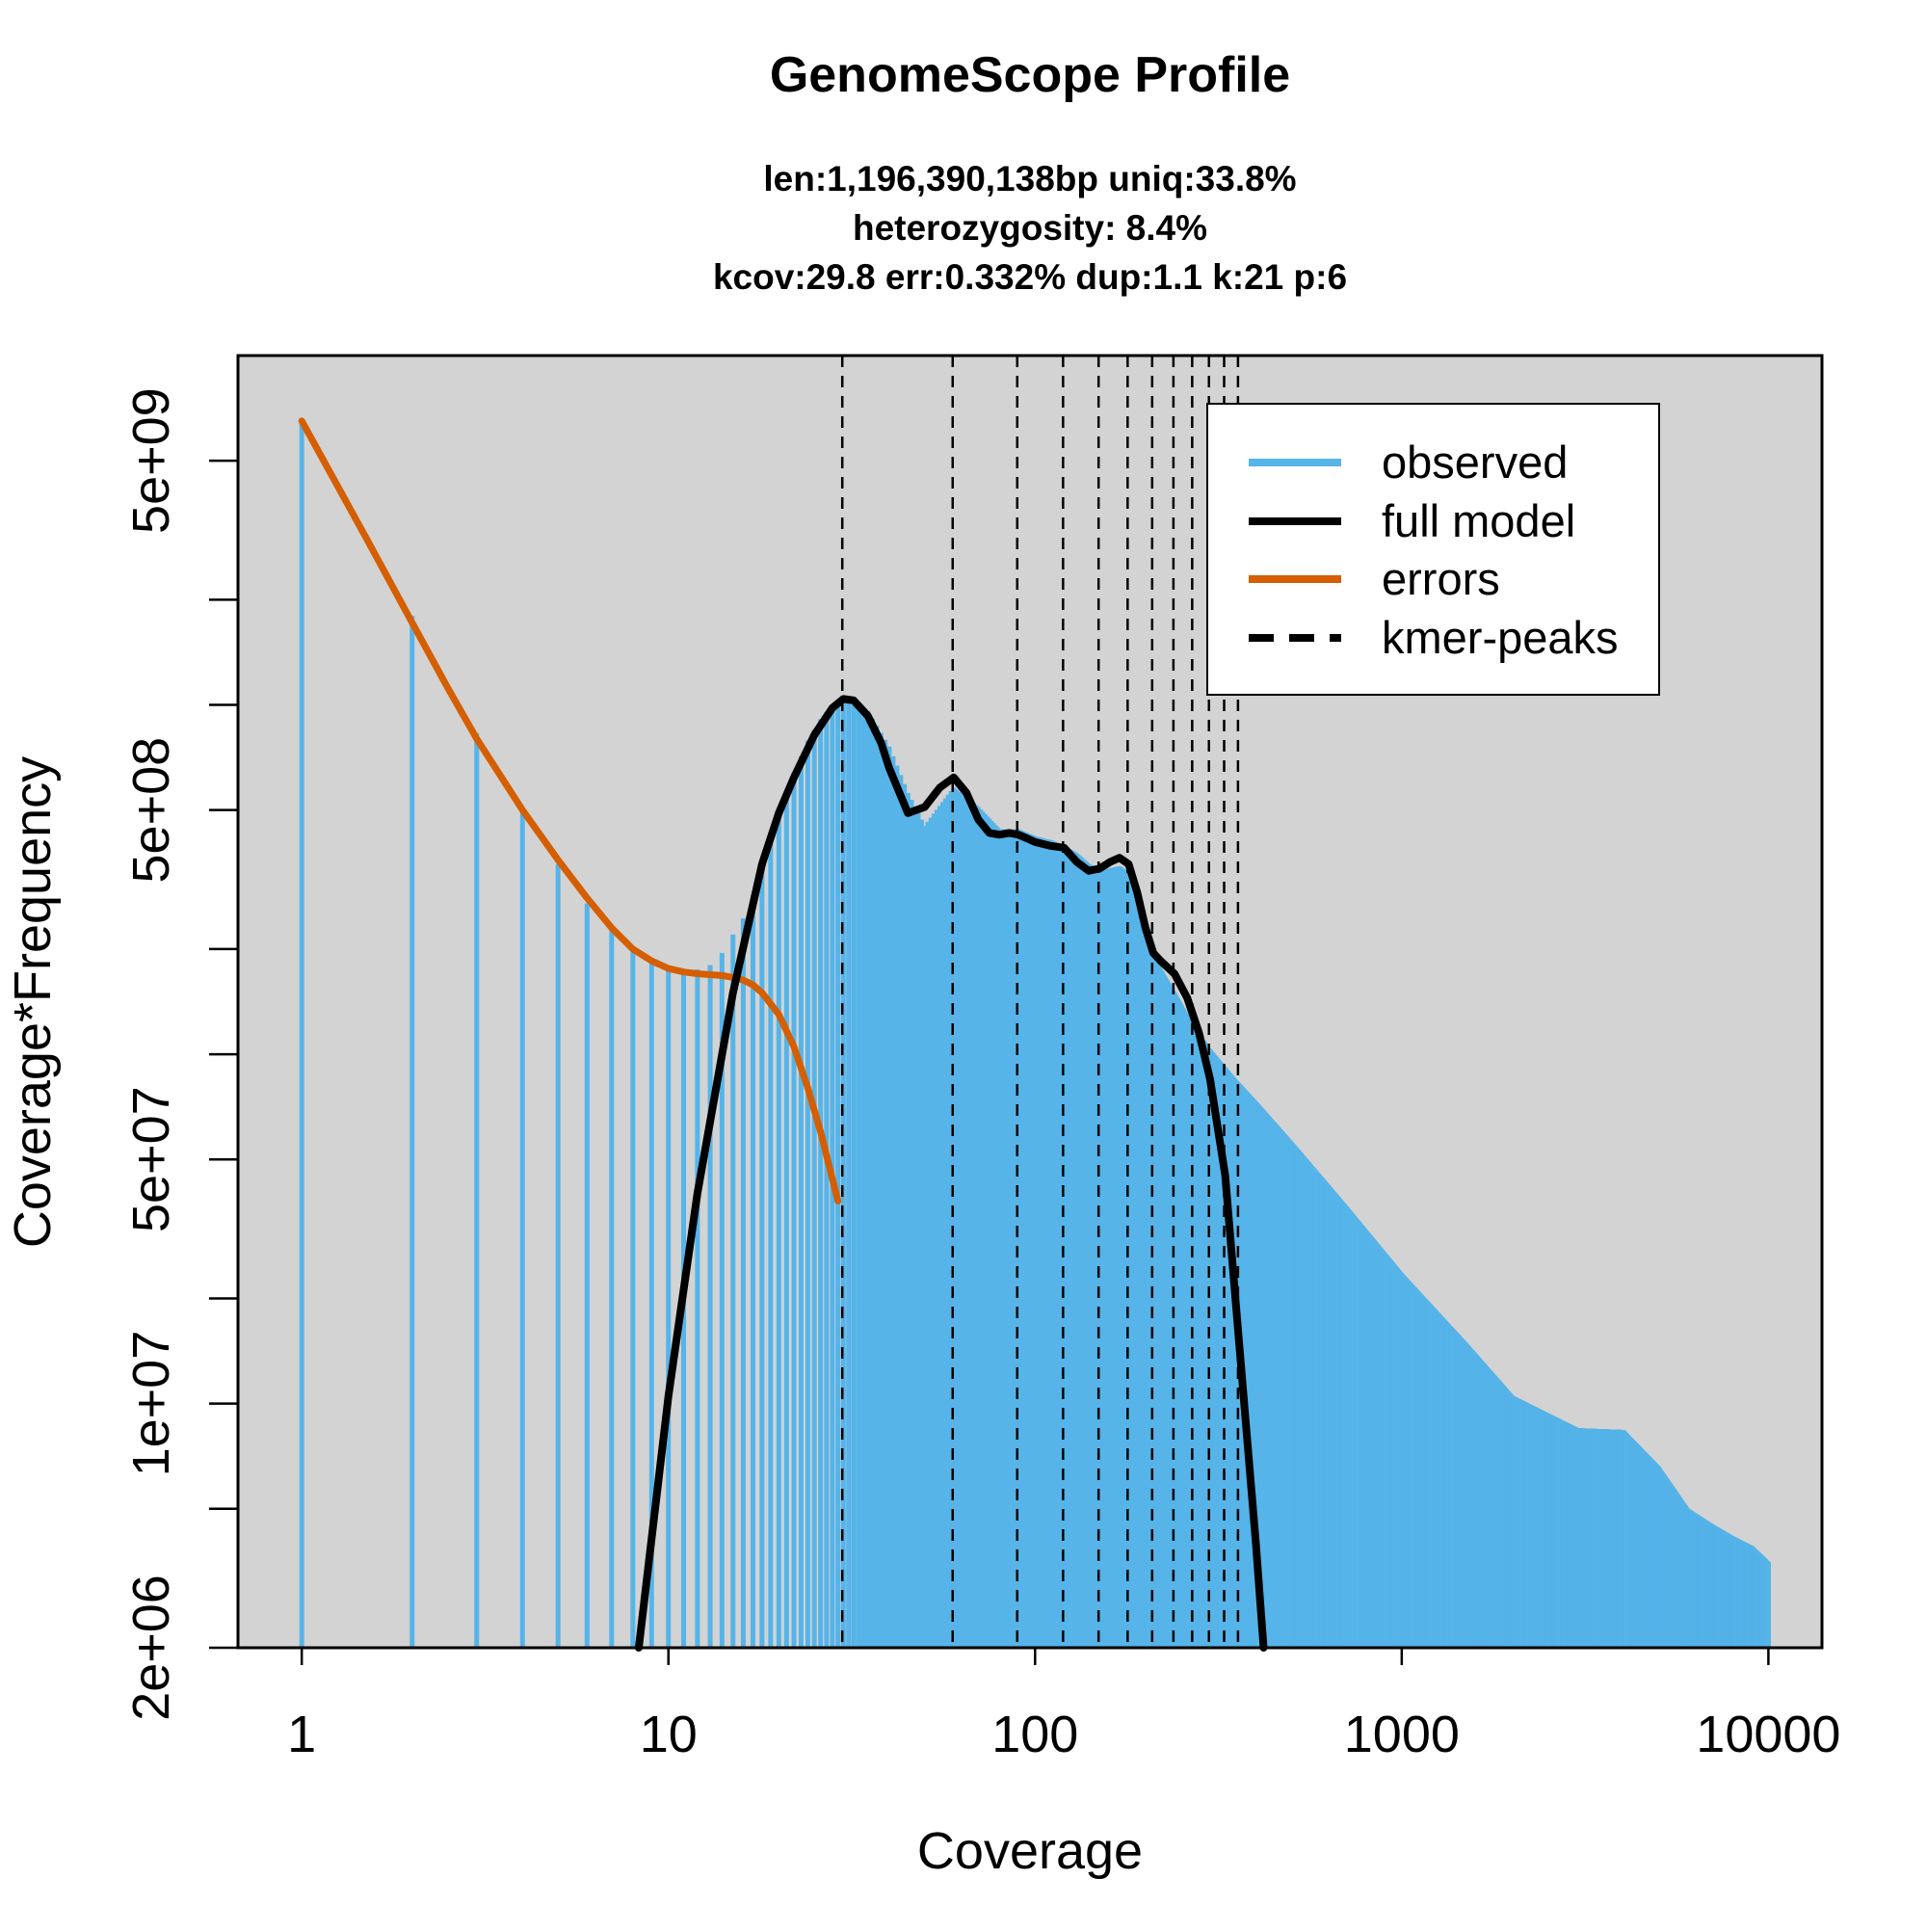 Image resolution: width=1927 pixels, height=1932 pixels. What do you see at coordinates (1030, 228) in the screenshot?
I see `chart-subtitle-line-2: heterozygosity: 8.4%` at bounding box center [1030, 228].